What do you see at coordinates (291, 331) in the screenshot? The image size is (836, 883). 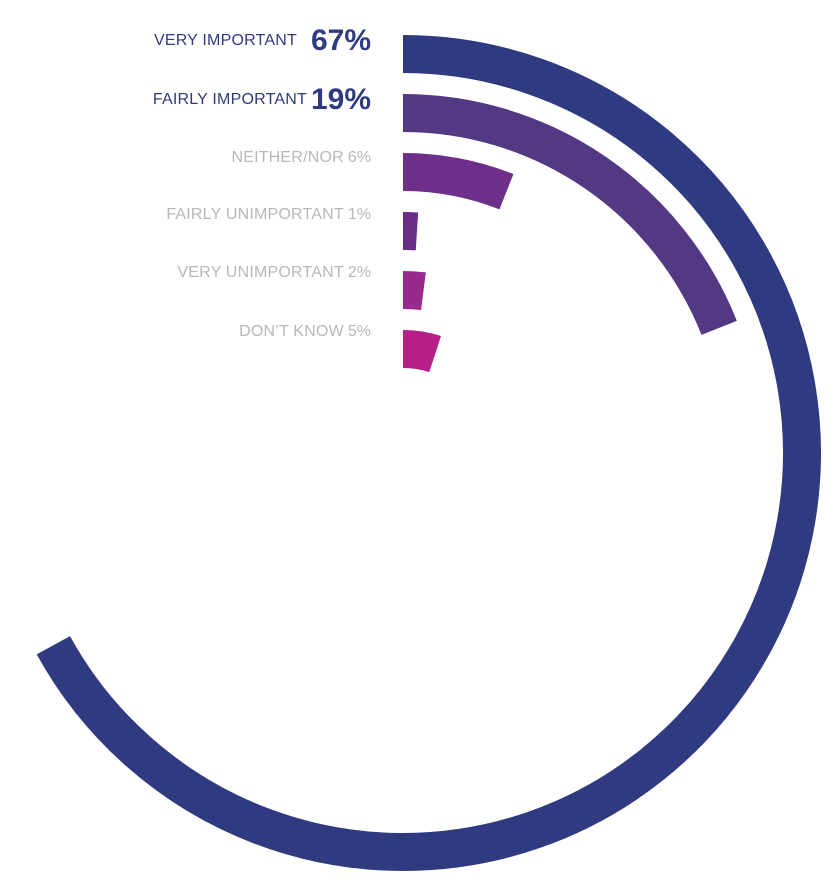 I see `category-label: DON’T KNOW` at bounding box center [291, 331].